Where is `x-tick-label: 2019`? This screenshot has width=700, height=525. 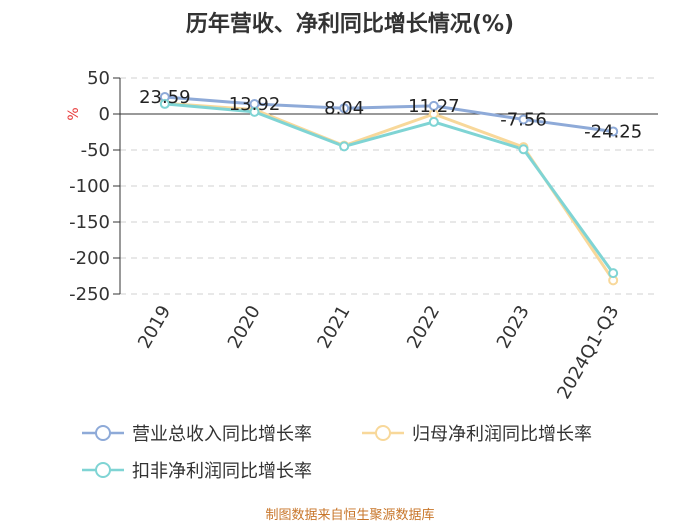
x-tick-label: 2019 is located at coordinates (154, 327).